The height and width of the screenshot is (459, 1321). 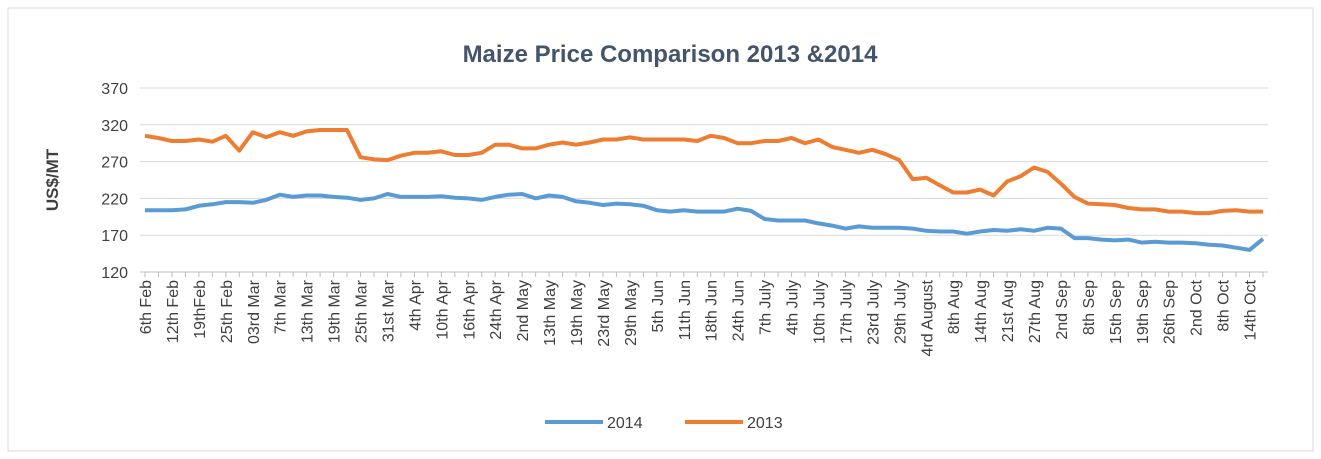 I want to click on x-tick-label: 31st Mar, so click(x=388, y=310).